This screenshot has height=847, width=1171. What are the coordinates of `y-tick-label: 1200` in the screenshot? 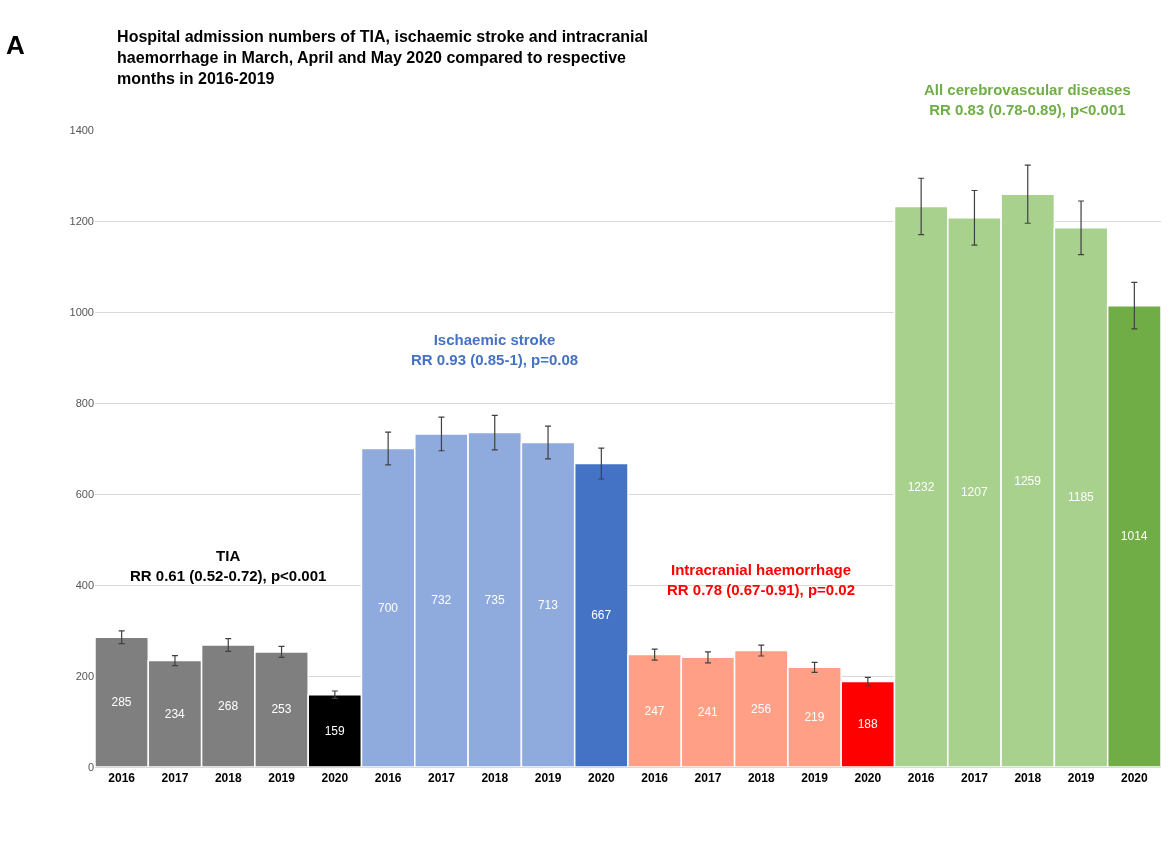 It's located at (81, 220).